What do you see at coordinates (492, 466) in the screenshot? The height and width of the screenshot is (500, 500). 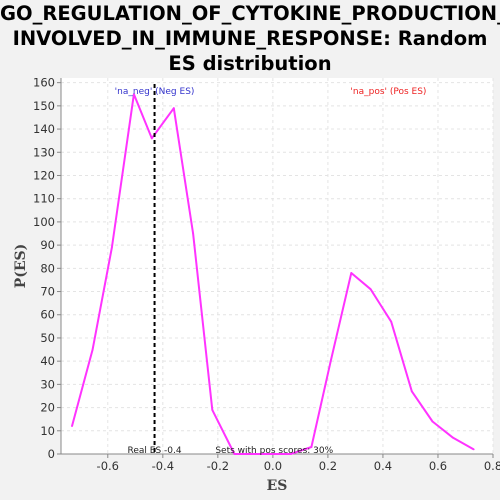 I see `x-tick-label: 0.8` at bounding box center [492, 466].